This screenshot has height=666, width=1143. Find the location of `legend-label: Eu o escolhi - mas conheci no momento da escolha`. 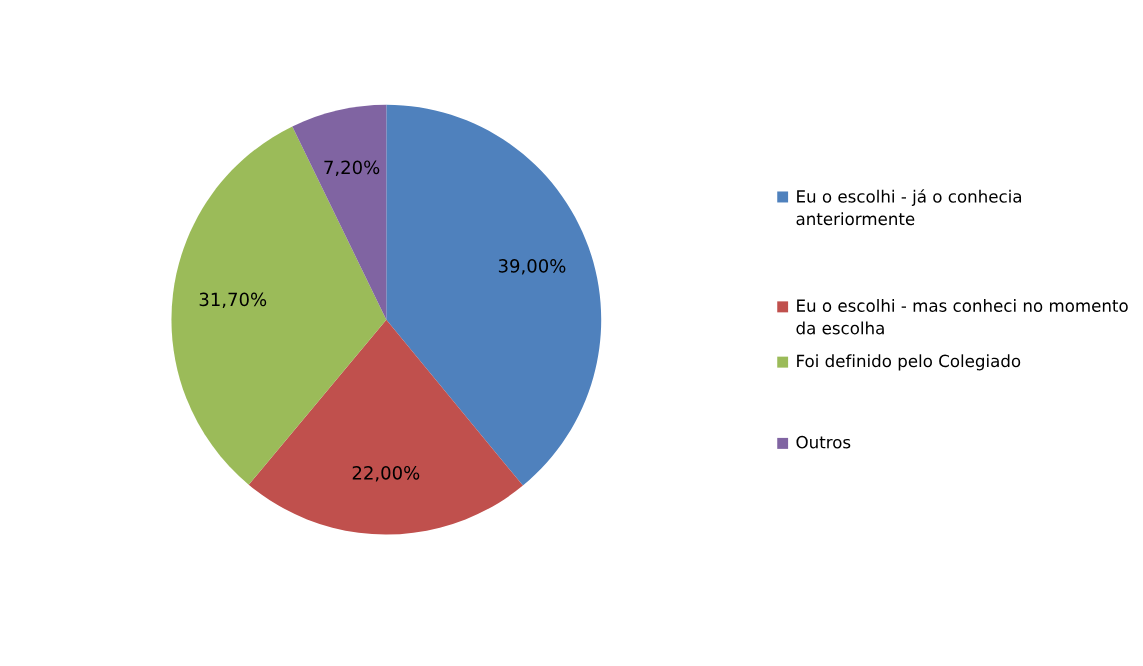

legend-label: Eu o escolhi - mas conheci no momento da escolha is located at coordinates (962, 317).